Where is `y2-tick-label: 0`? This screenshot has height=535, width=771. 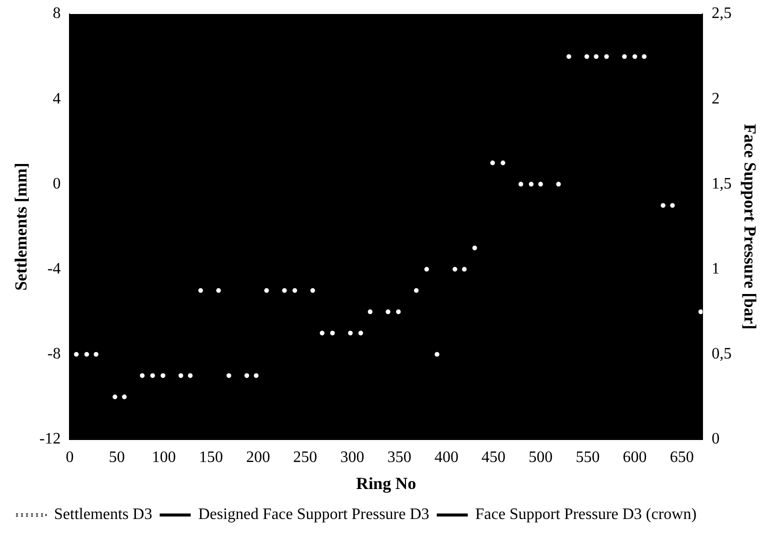
y2-tick-label: 0 is located at coordinates (716, 439).